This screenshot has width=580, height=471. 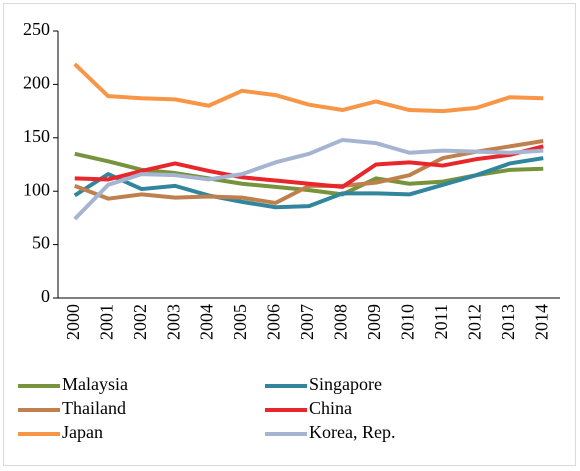 I want to click on x-tick-label: 2000, so click(x=73, y=322).